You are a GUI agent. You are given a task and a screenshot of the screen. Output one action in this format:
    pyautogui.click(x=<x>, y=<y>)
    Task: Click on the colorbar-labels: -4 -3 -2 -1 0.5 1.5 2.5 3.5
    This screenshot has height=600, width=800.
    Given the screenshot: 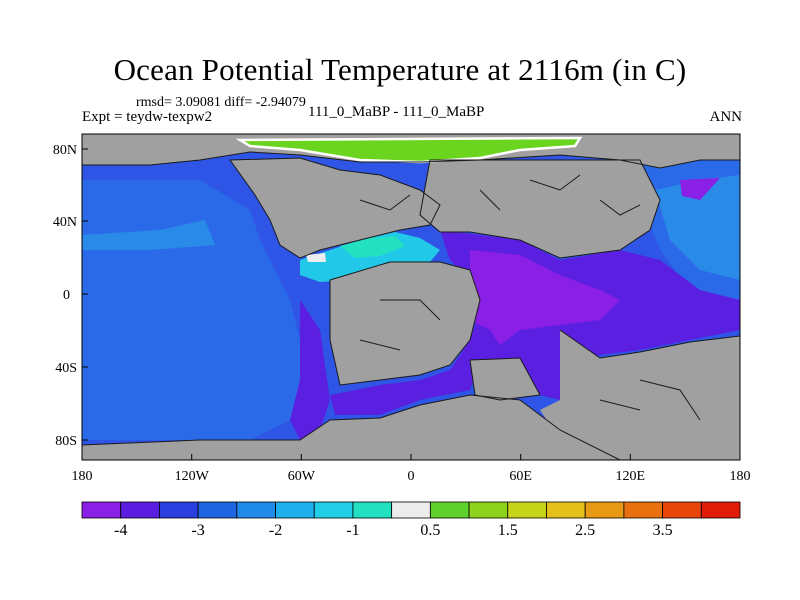 What is the action you would take?
    pyautogui.click(x=393, y=530)
    